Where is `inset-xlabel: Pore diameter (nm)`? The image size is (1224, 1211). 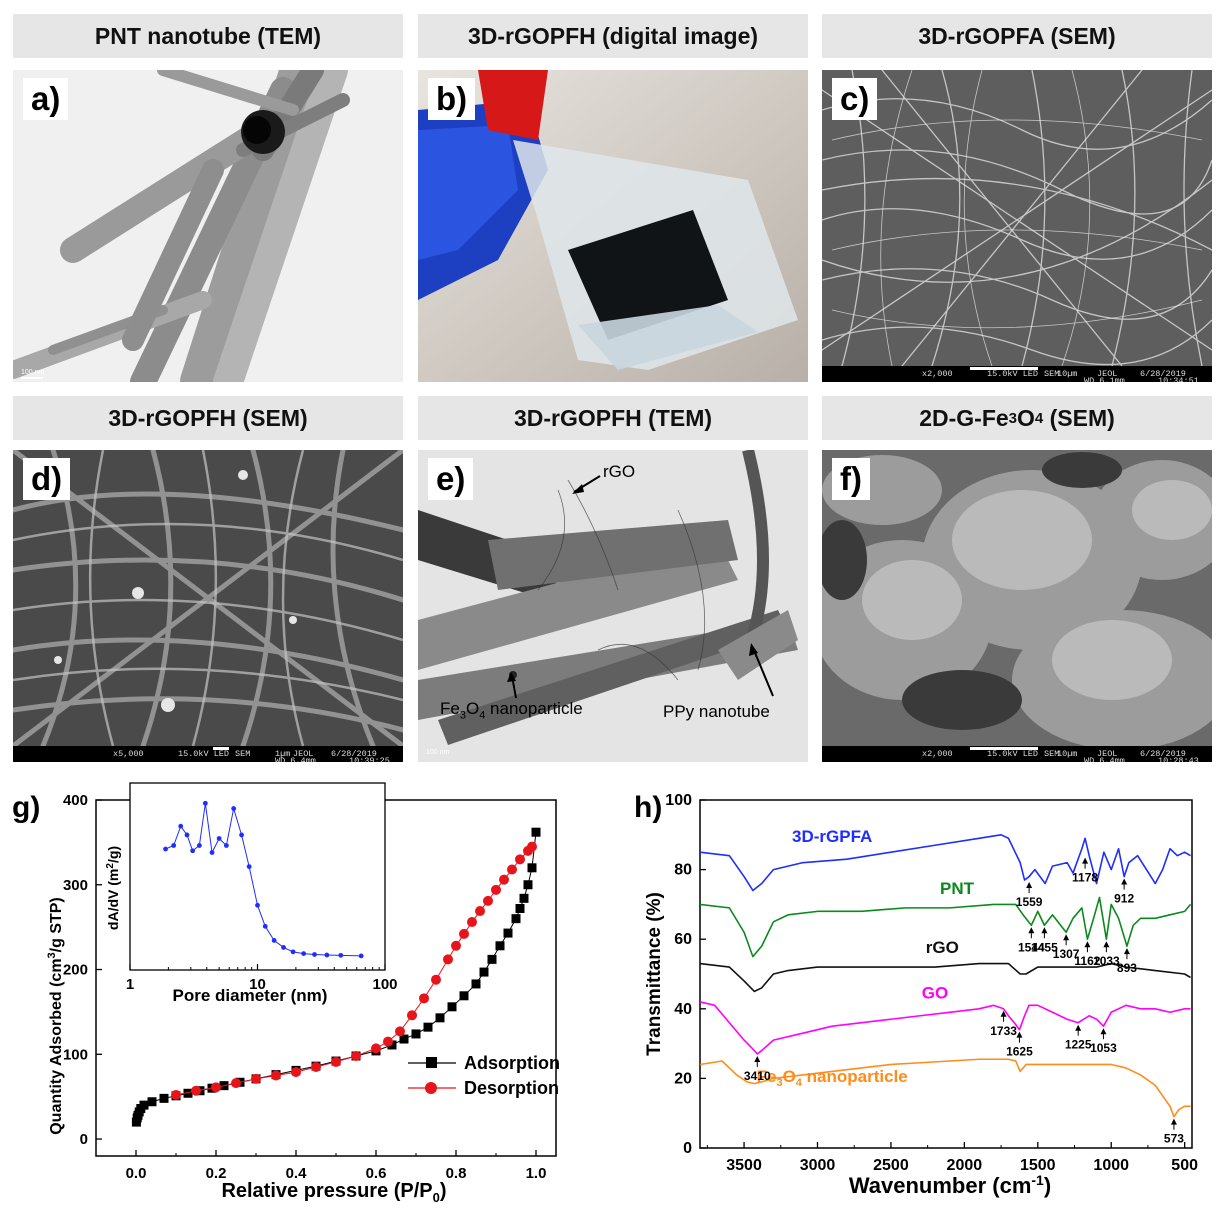 inset-xlabel: Pore diameter (nm) is located at coordinates (250, 995).